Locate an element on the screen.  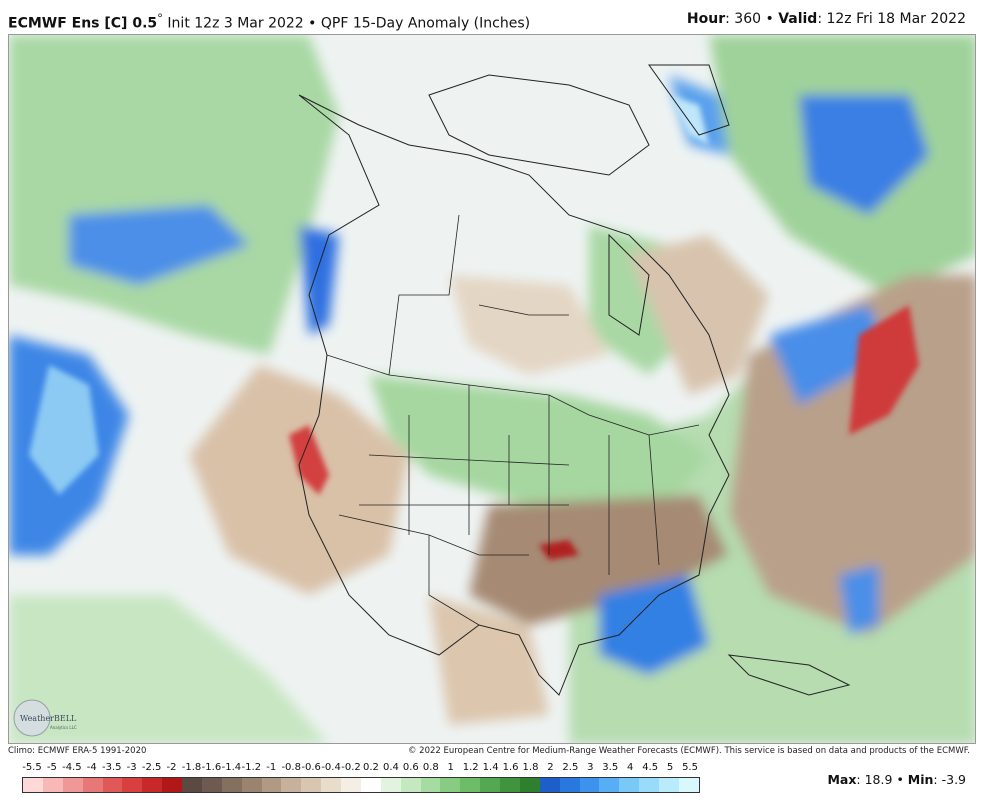
climo-credit: Climo: ECMWF ERA-5 1991-2020 is located at coordinates (77, 751).